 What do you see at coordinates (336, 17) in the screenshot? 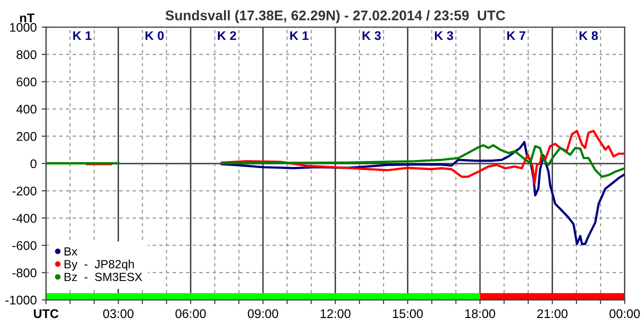
I see `chart-title: Sundsvall (17.38E, 62.29N) - 27.02.2014 / 23:59 UTC` at bounding box center [336, 17].